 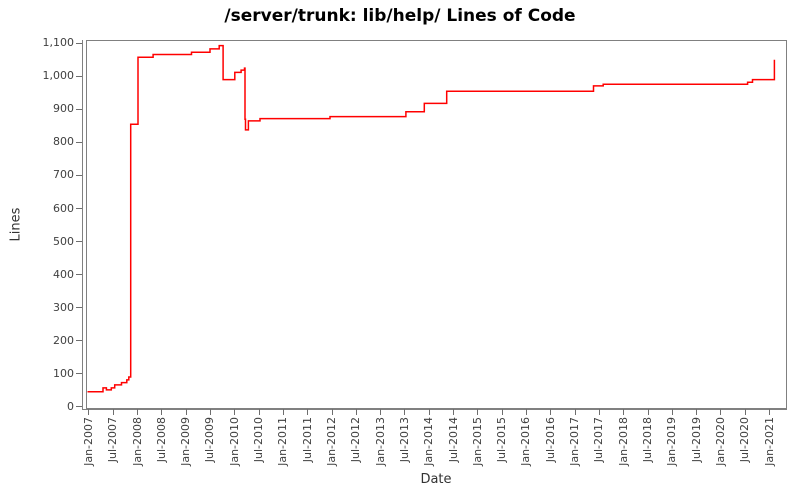 I want to click on x-tick-label: Jul-2007, so click(x=113, y=440).